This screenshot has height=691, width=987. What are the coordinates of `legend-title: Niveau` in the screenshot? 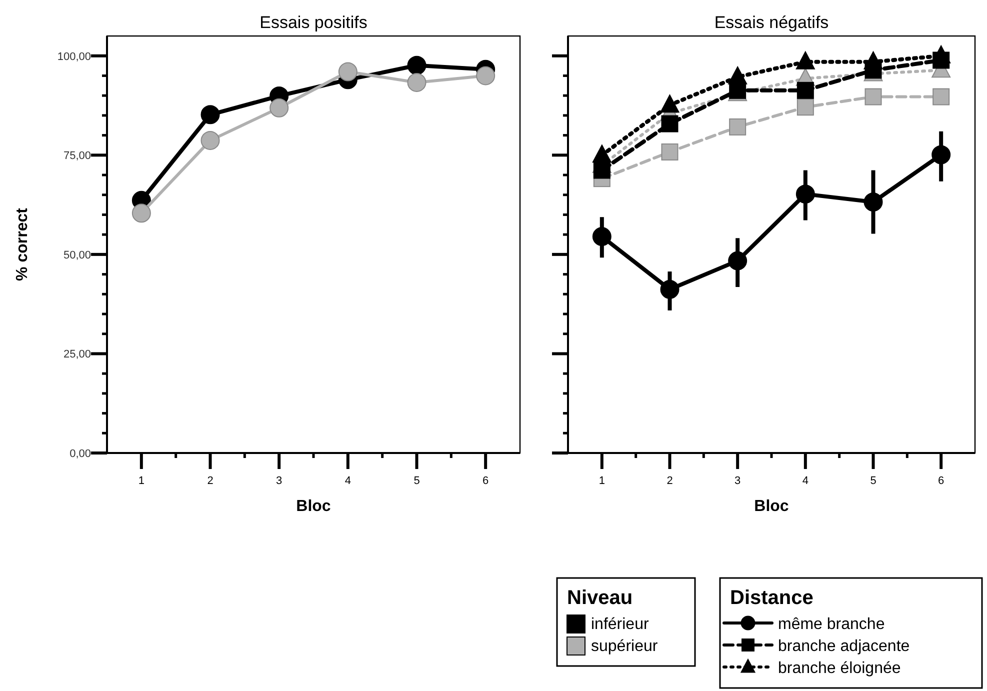 It's located at (600, 598).